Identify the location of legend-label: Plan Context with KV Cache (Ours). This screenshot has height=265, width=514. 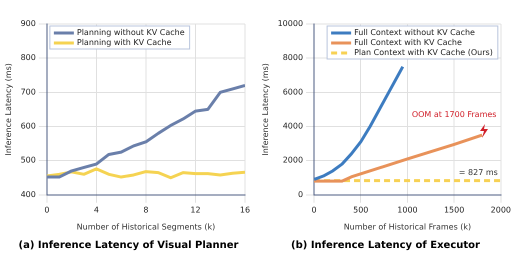
(423, 53).